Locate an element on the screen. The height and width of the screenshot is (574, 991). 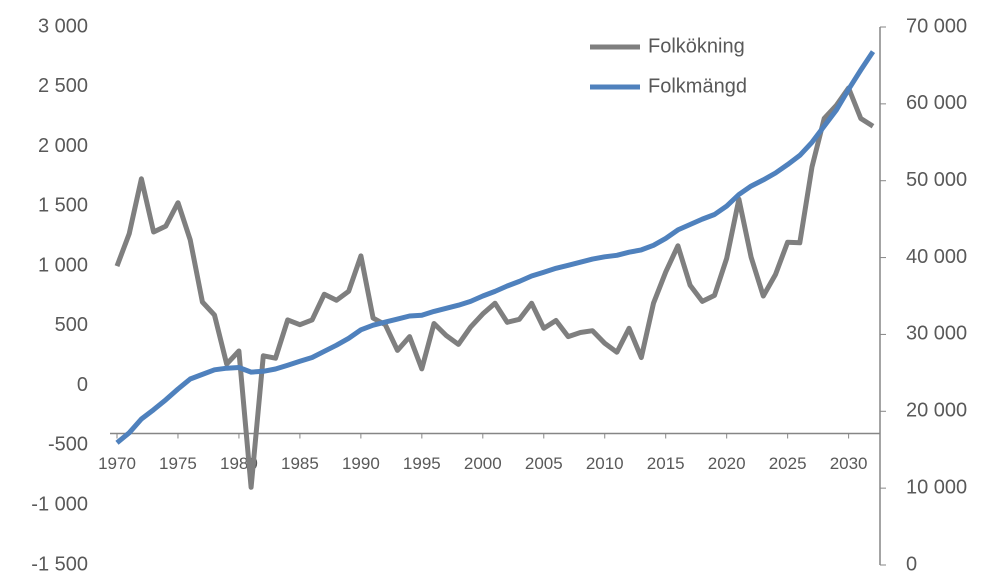
y-tick-label: 3 000 is located at coordinates (63, 26).